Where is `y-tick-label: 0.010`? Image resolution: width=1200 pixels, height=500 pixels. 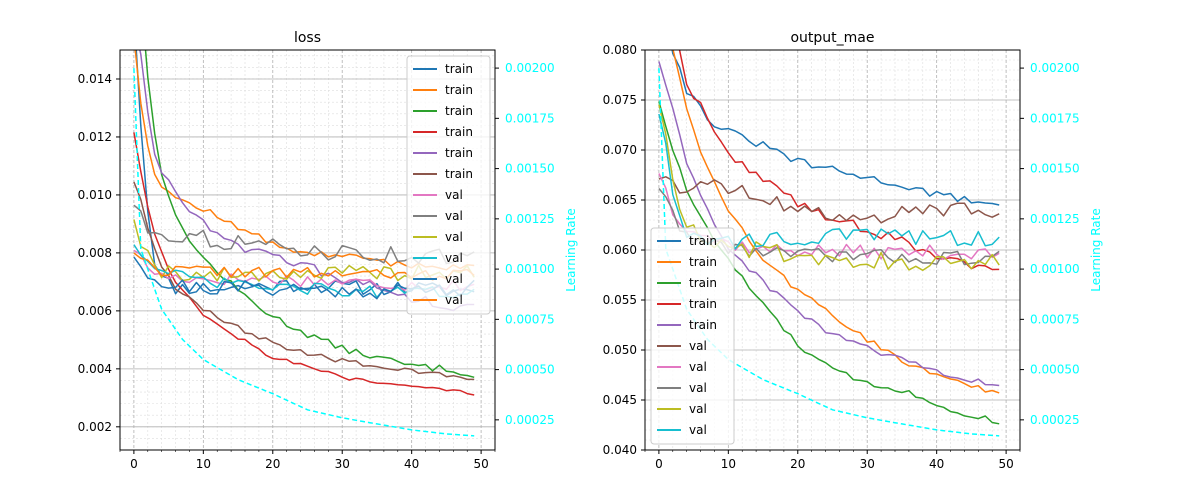
y-tick-label: 0.010 is located at coordinates (95, 195).